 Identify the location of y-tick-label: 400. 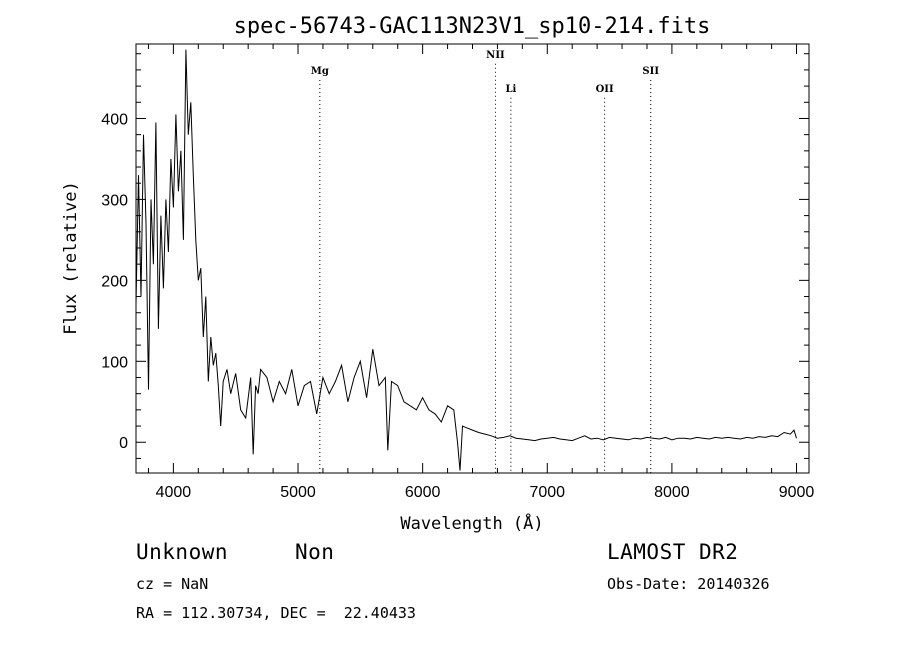
(114, 119).